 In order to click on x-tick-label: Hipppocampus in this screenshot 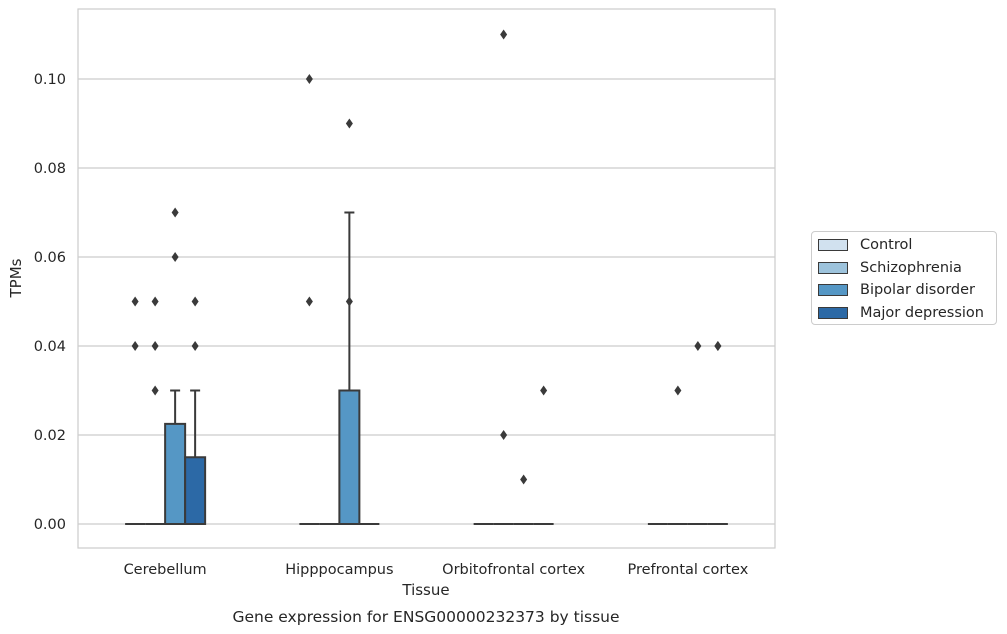, I will do `click(339, 570)`.